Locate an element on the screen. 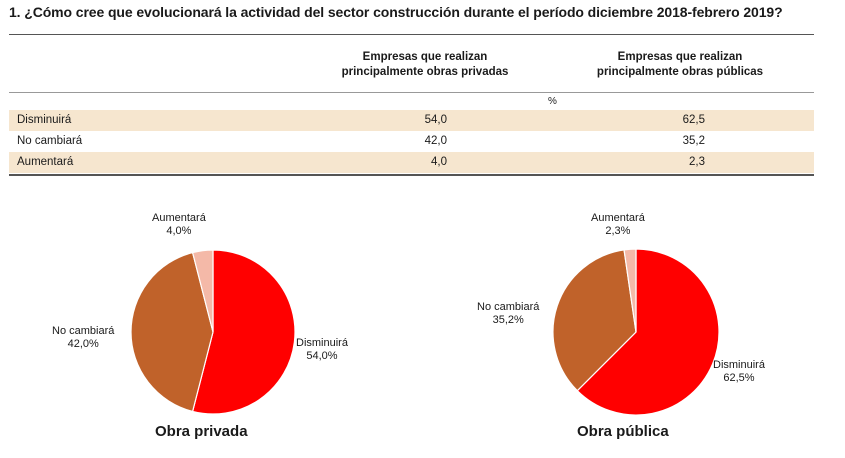  row-value-public: 62,5 is located at coordinates (693, 120).